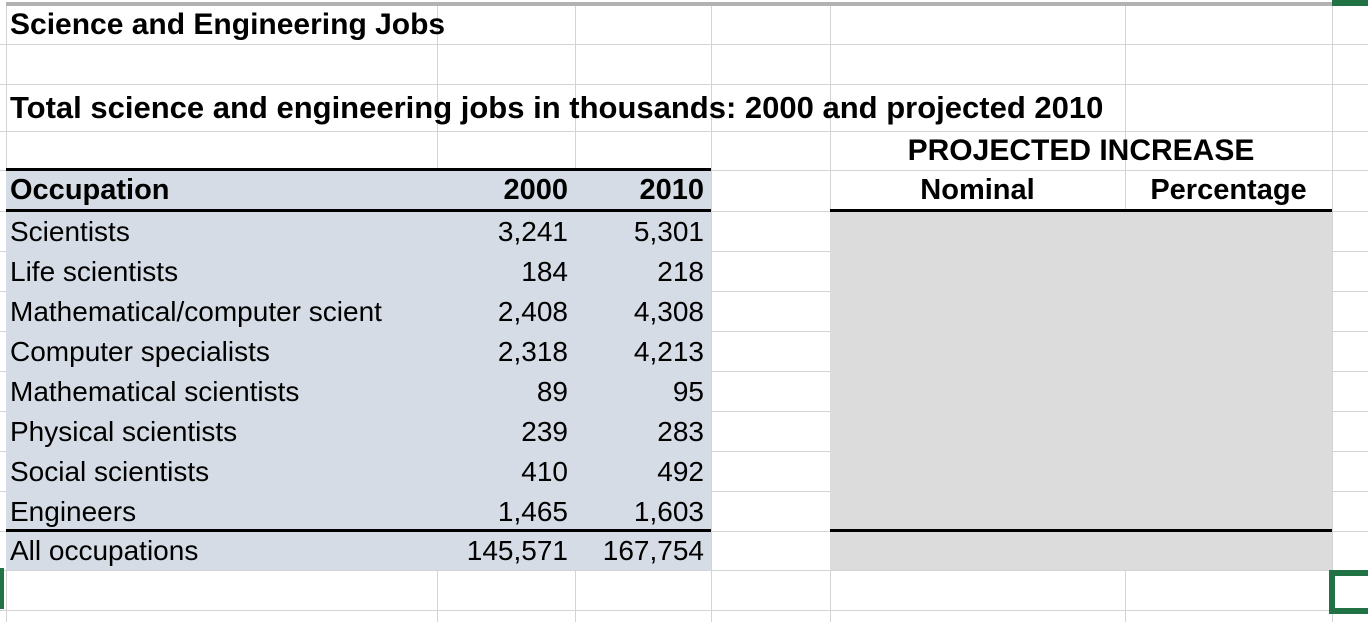  I want to click on header-2000: 2000, so click(535, 190).